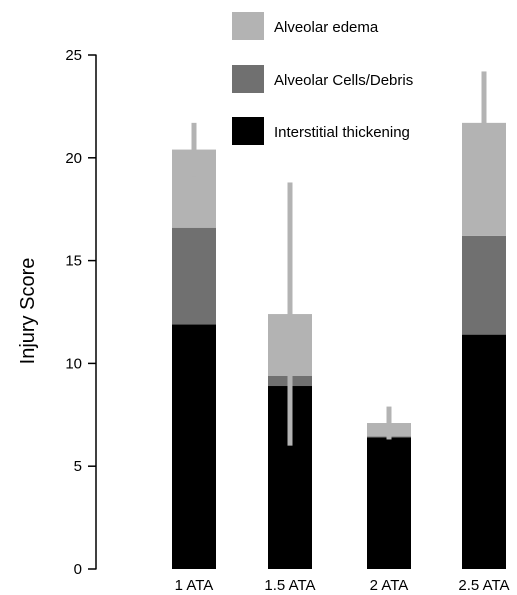  Describe the element at coordinates (326, 27) in the screenshot. I see `legend-label: Alveolar edema` at that location.